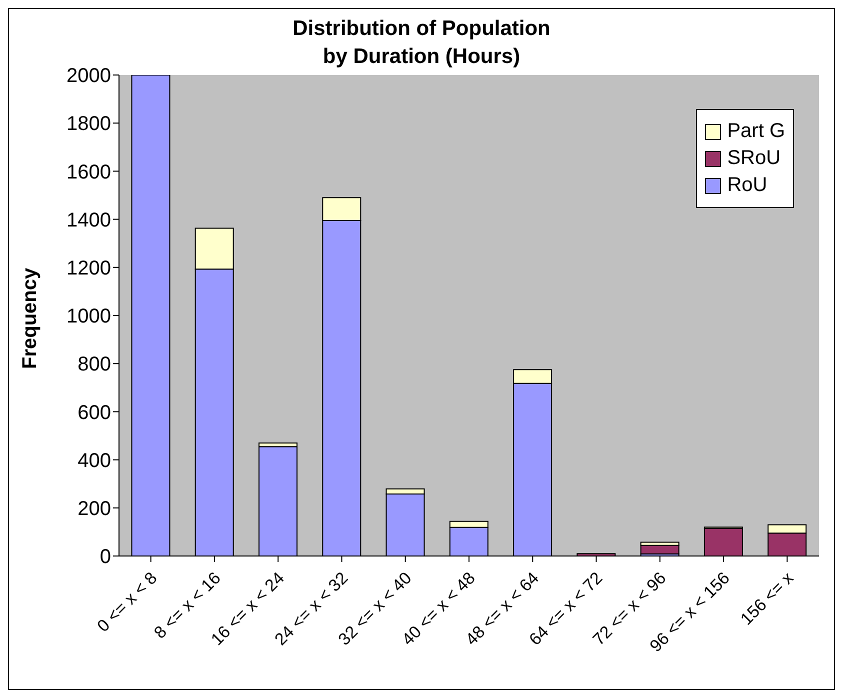  Describe the element at coordinates (94, 461) in the screenshot. I see `y-tick-label: 400` at that location.